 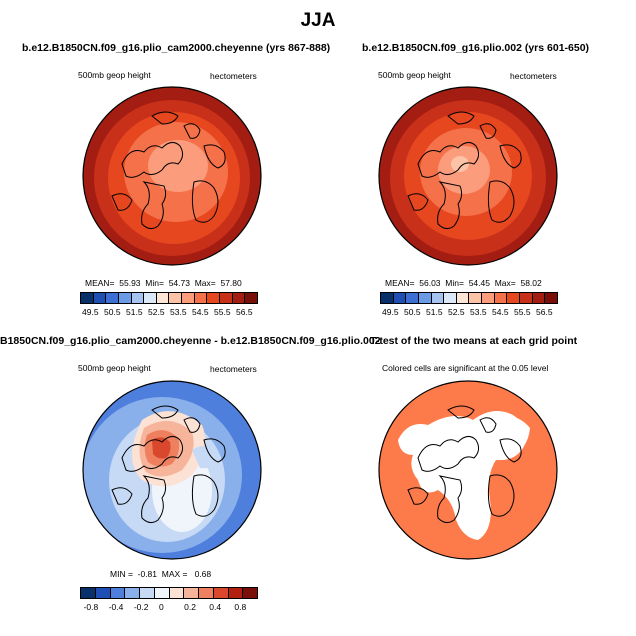 I want to click on panel2-polar-map, so click(x=468, y=176).